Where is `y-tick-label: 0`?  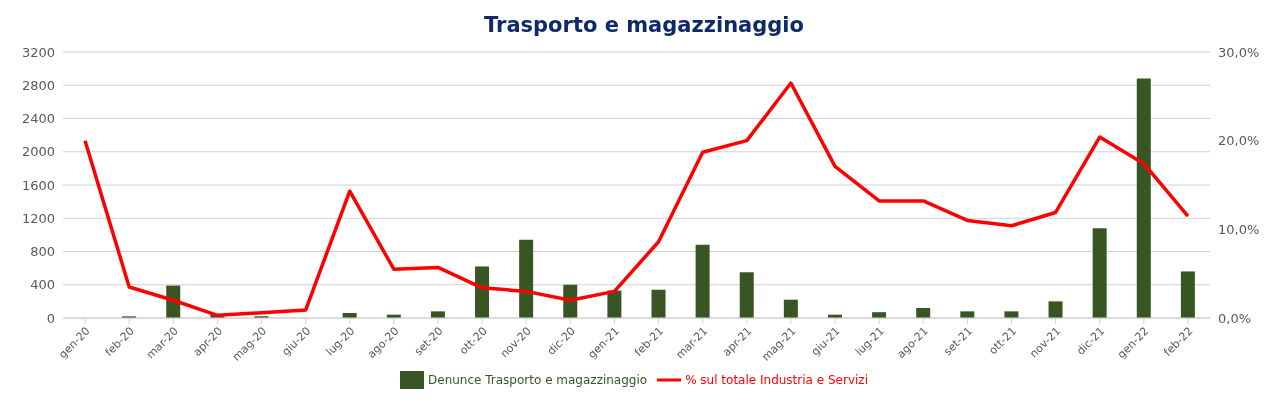 y-tick-label: 0 is located at coordinates (50, 318).